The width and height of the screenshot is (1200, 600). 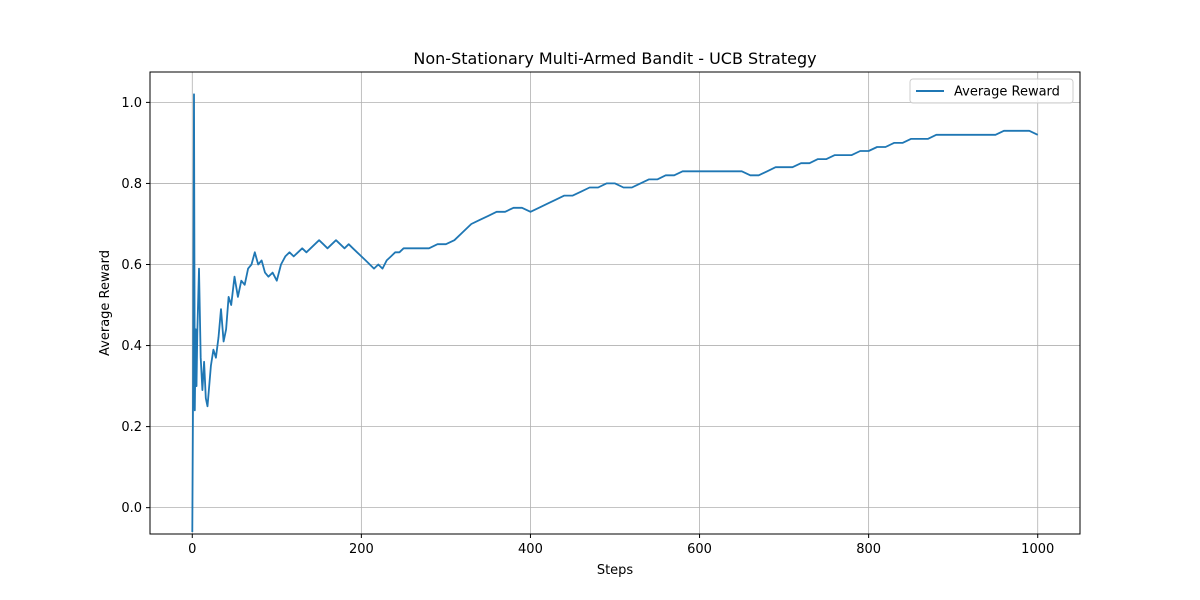 I want to click on x-tick-label: 800, so click(x=868, y=549).